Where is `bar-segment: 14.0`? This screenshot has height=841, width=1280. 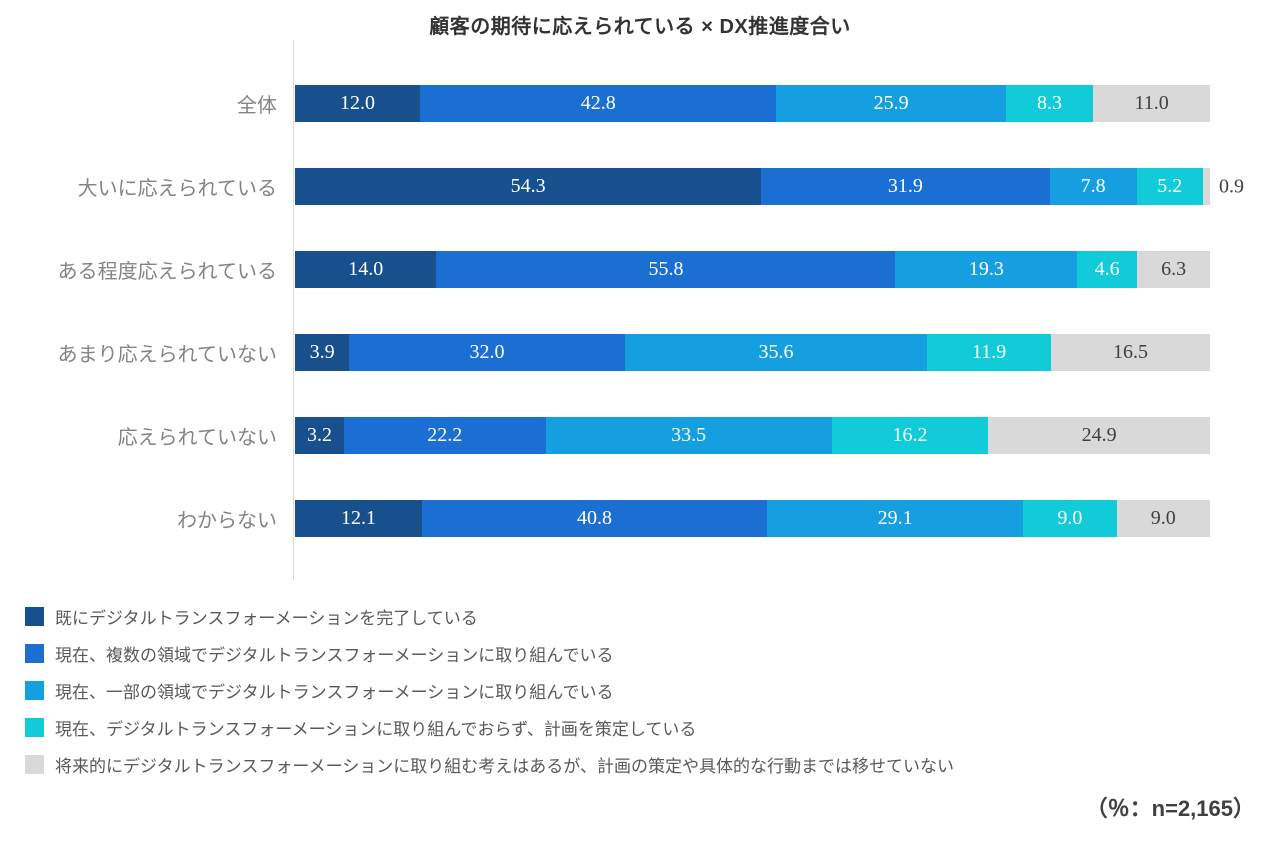 bar-segment: 14.0 is located at coordinates (366, 269).